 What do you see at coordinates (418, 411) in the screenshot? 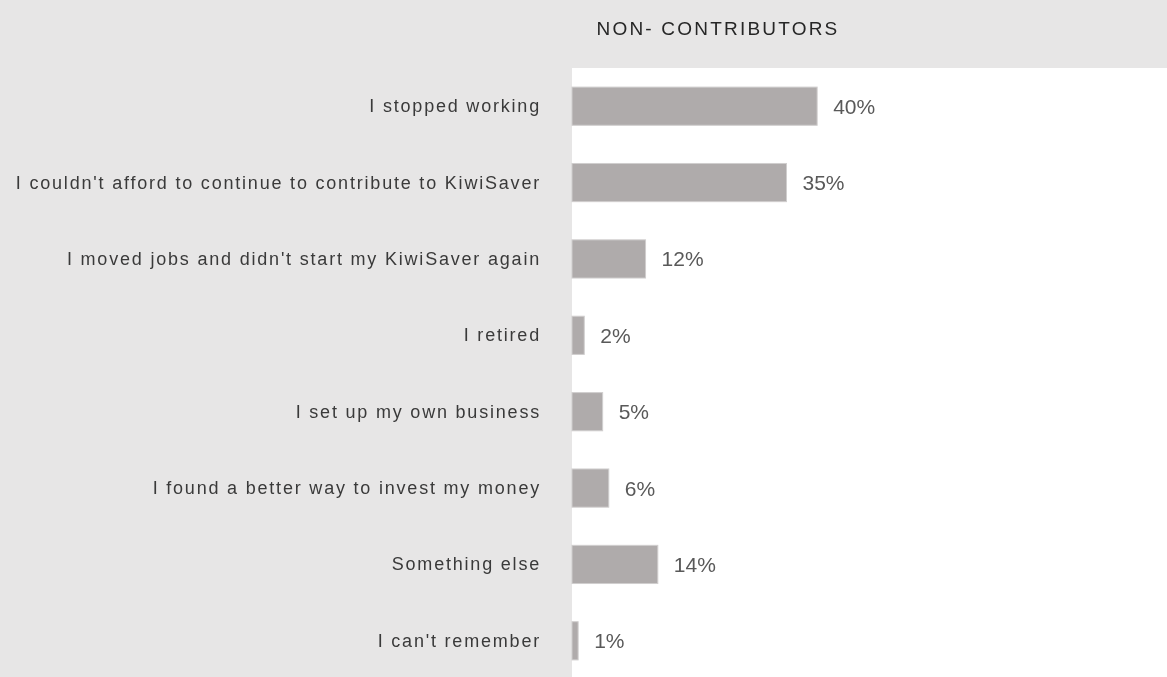
I see `y-tick-label: I set up my own business` at bounding box center [418, 411].